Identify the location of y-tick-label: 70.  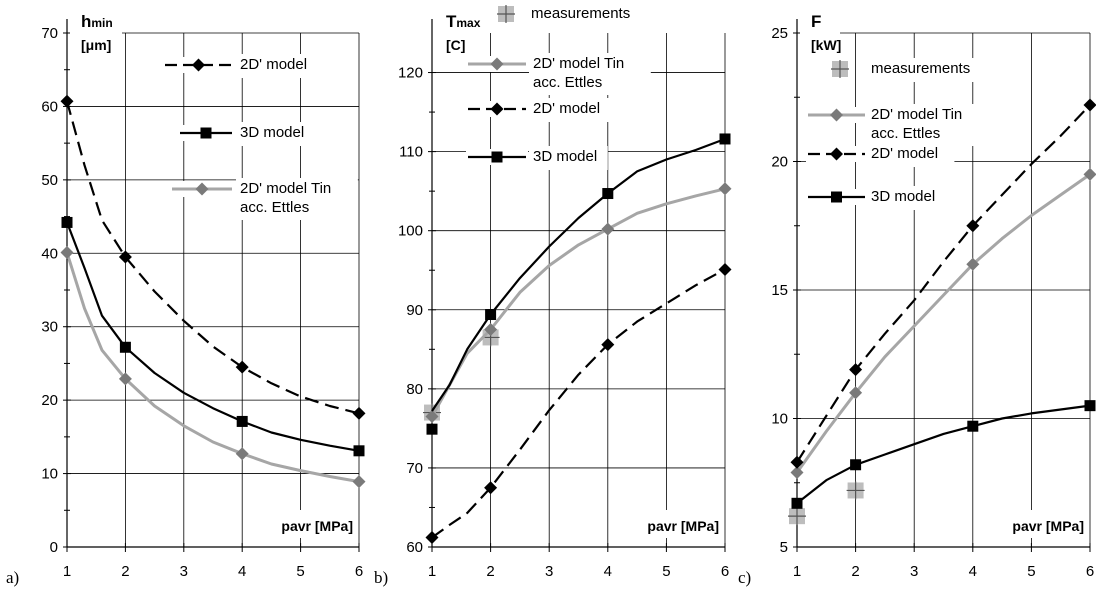
(414, 468).